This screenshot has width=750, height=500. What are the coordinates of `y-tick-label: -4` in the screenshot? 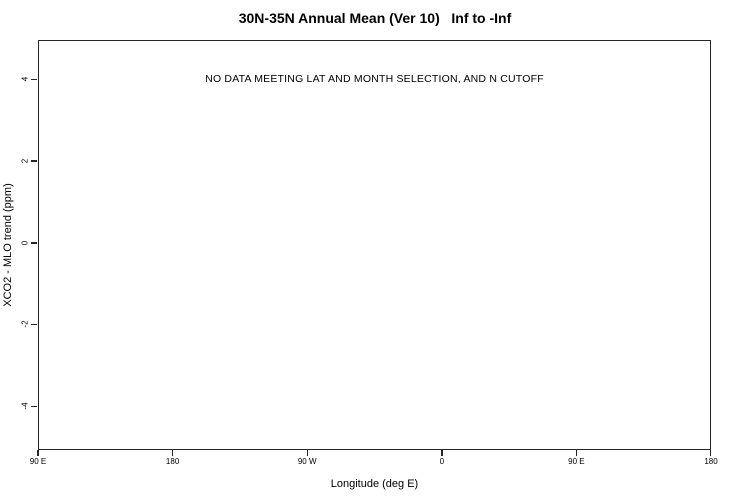 It's located at (25, 406).